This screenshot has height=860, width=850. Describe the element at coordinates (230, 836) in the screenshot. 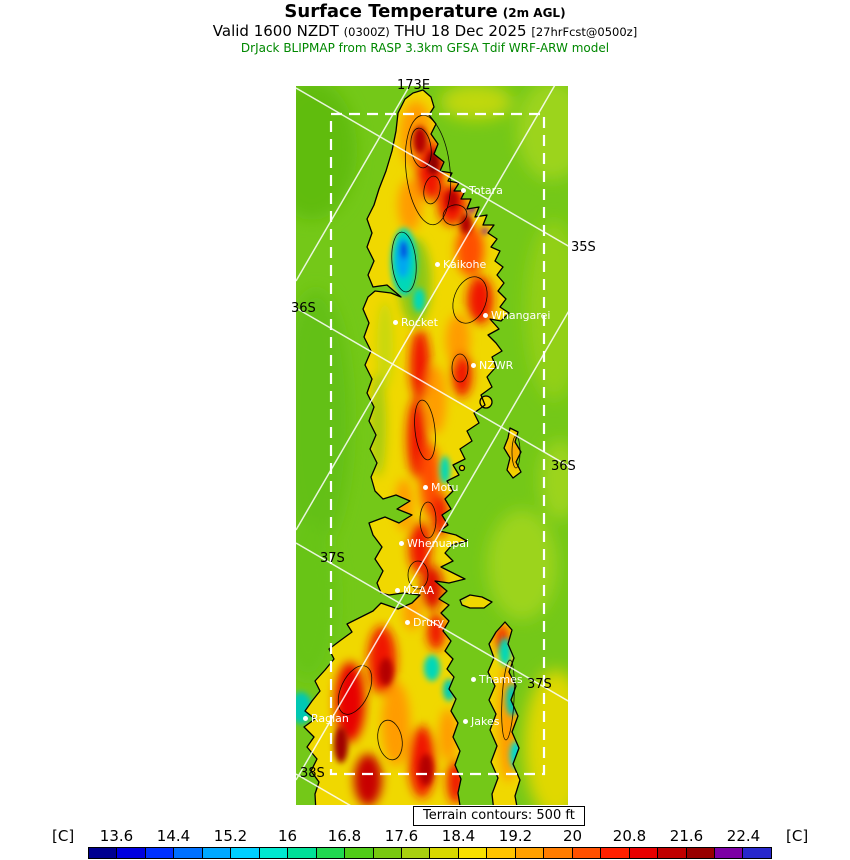

I see `colorbar-tick-label: 15.2` at that location.